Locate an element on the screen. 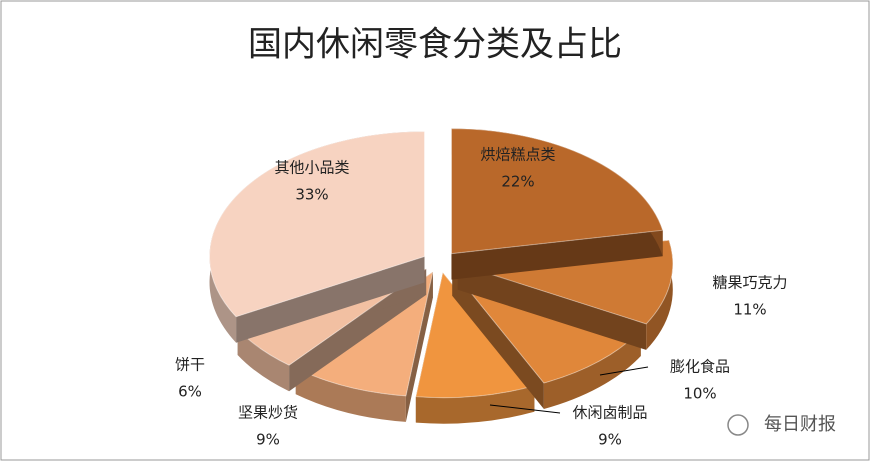  chart-title: 国内休闲零食分类及占比 is located at coordinates (435, 45).